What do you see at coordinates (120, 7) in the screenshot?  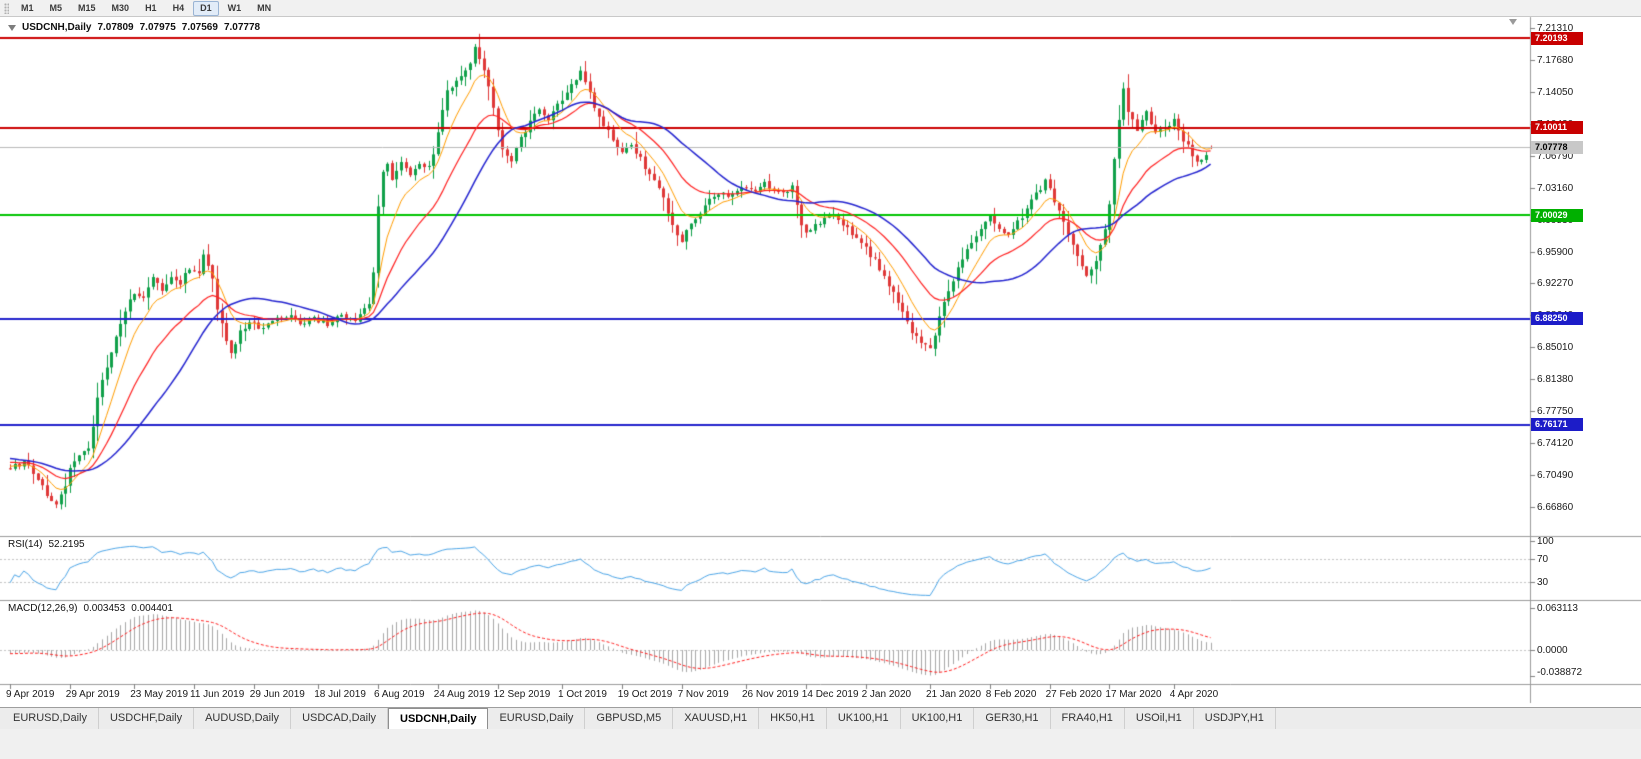 I see `timeframe-button-m30: M30` at bounding box center [120, 7].